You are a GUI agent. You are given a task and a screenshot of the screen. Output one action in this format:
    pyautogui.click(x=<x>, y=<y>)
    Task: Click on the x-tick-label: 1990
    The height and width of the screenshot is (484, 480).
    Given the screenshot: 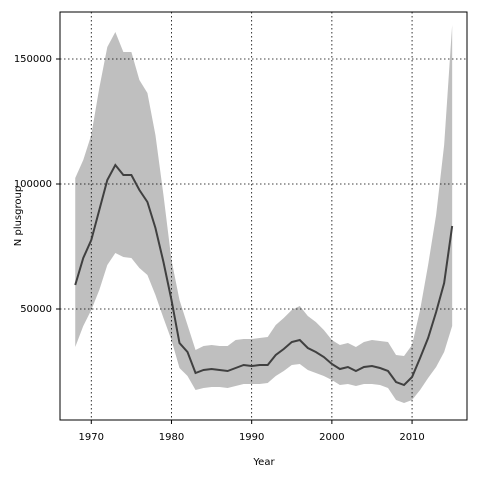 What is the action you would take?
    pyautogui.click(x=251, y=437)
    